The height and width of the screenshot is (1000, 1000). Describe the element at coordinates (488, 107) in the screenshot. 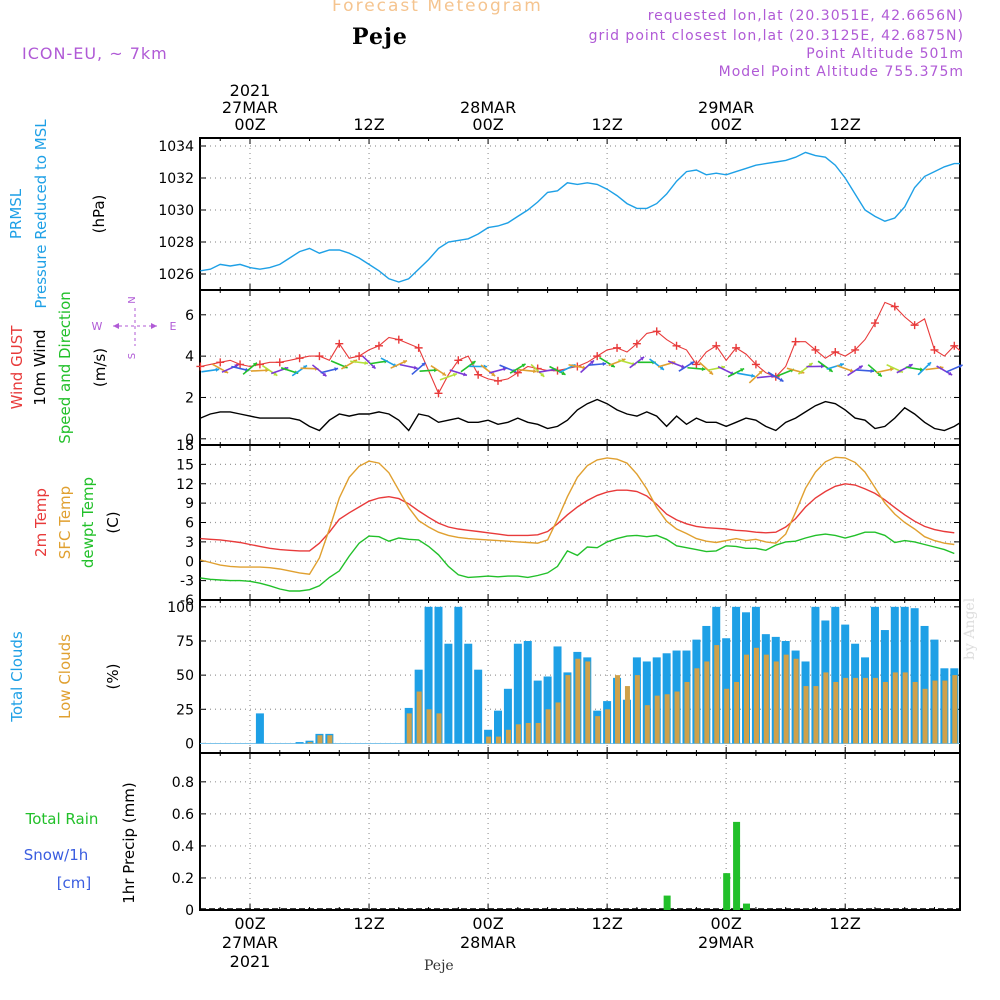

I see `time-label-top: 28MAR` at that location.